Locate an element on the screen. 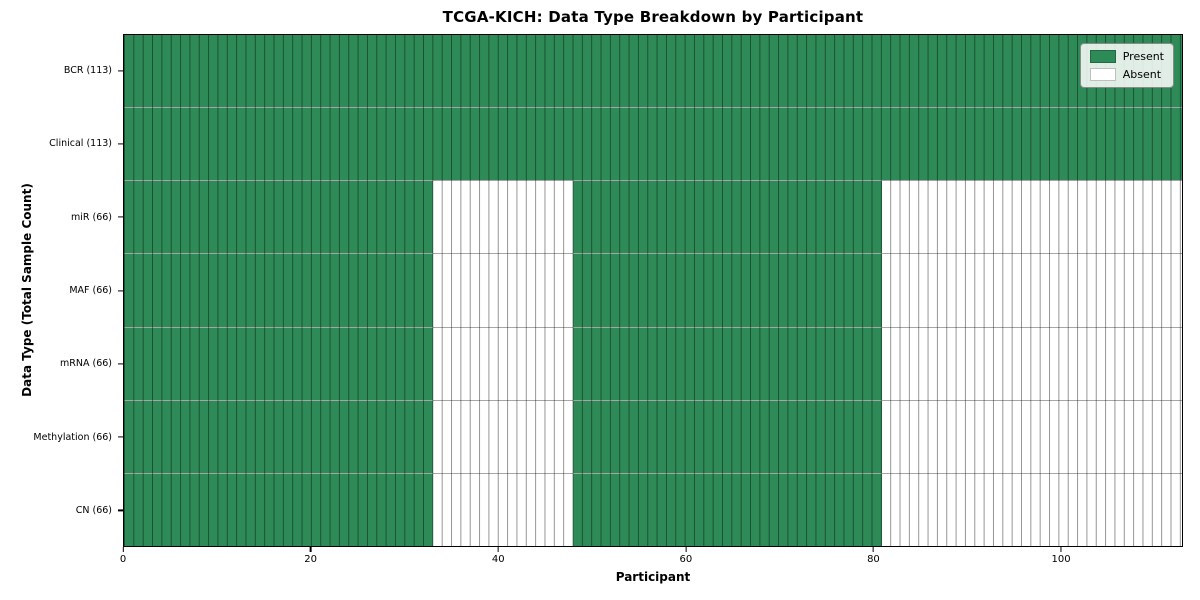 The height and width of the screenshot is (600, 1200). legend-label-absent: Absent is located at coordinates (1142, 74).